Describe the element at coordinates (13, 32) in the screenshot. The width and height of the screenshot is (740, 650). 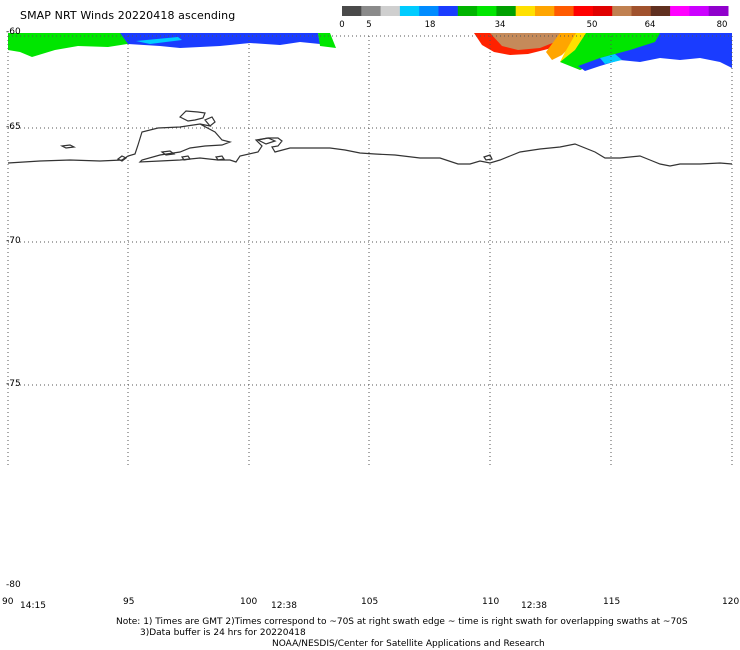
I see `lat-label-60: -60` at that location.